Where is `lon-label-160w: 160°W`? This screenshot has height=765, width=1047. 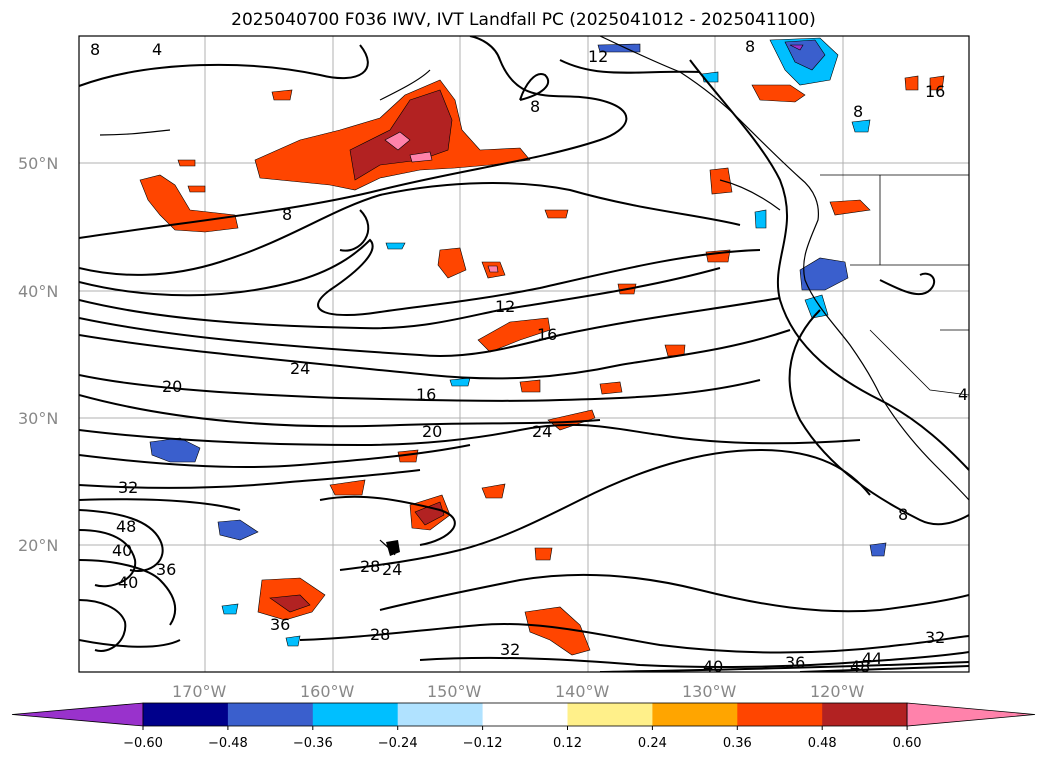
lon-label-160w: 160°W is located at coordinates (327, 691).